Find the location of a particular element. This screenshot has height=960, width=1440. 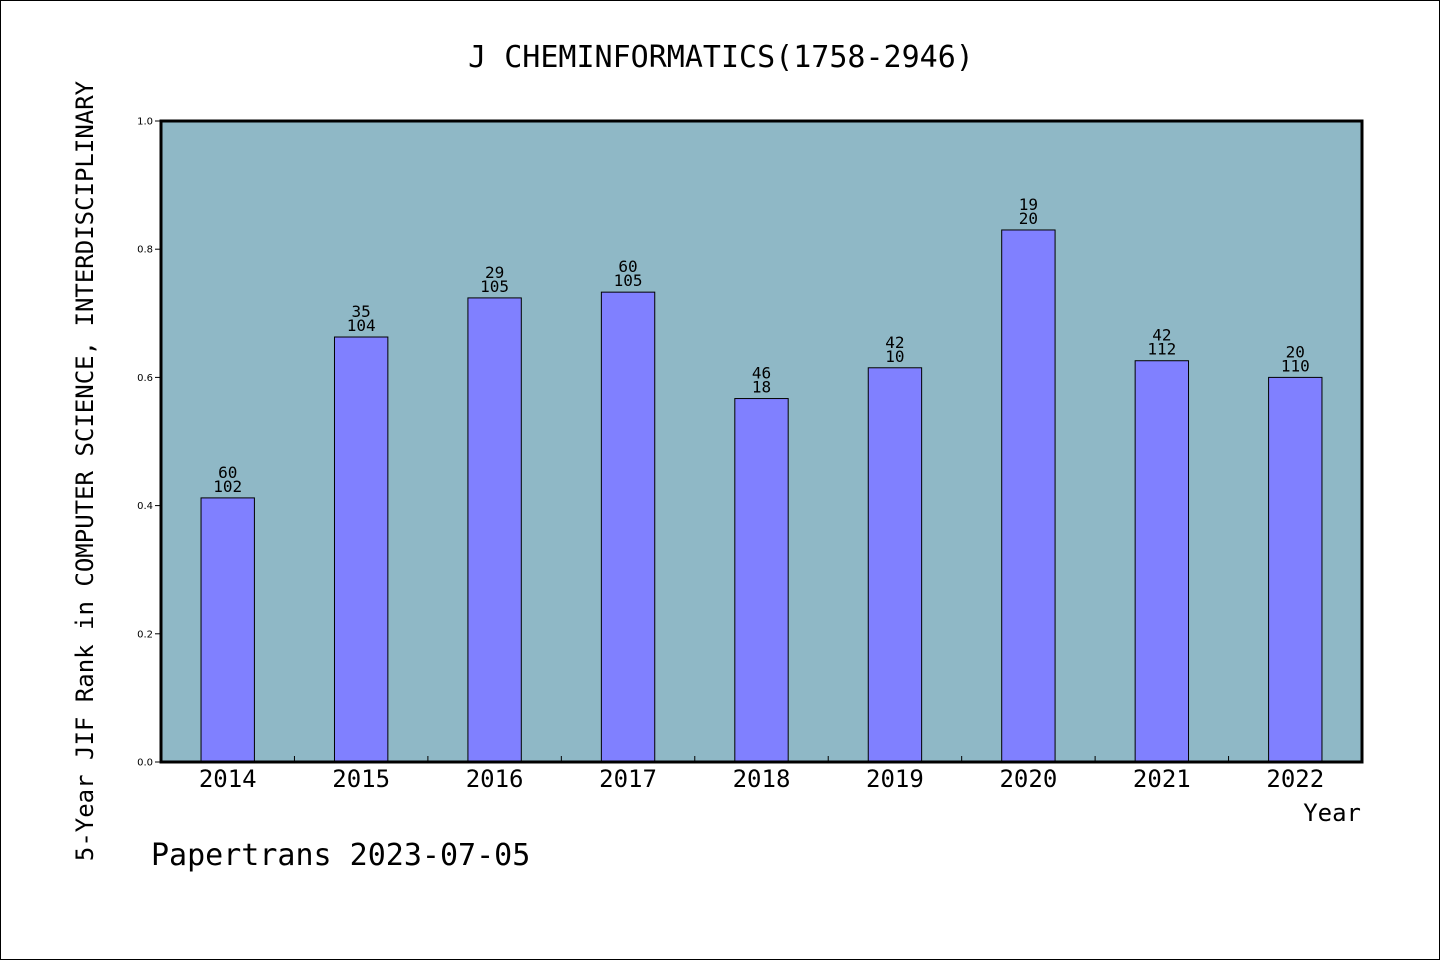

x-axis-label: Year is located at coordinates (1332, 813).